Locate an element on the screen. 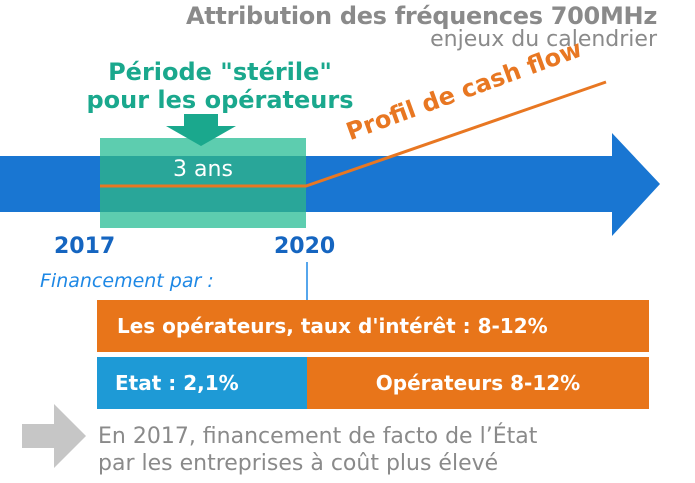  financing-operators-after-text: Opérateurs 8-12% is located at coordinates (478, 383).